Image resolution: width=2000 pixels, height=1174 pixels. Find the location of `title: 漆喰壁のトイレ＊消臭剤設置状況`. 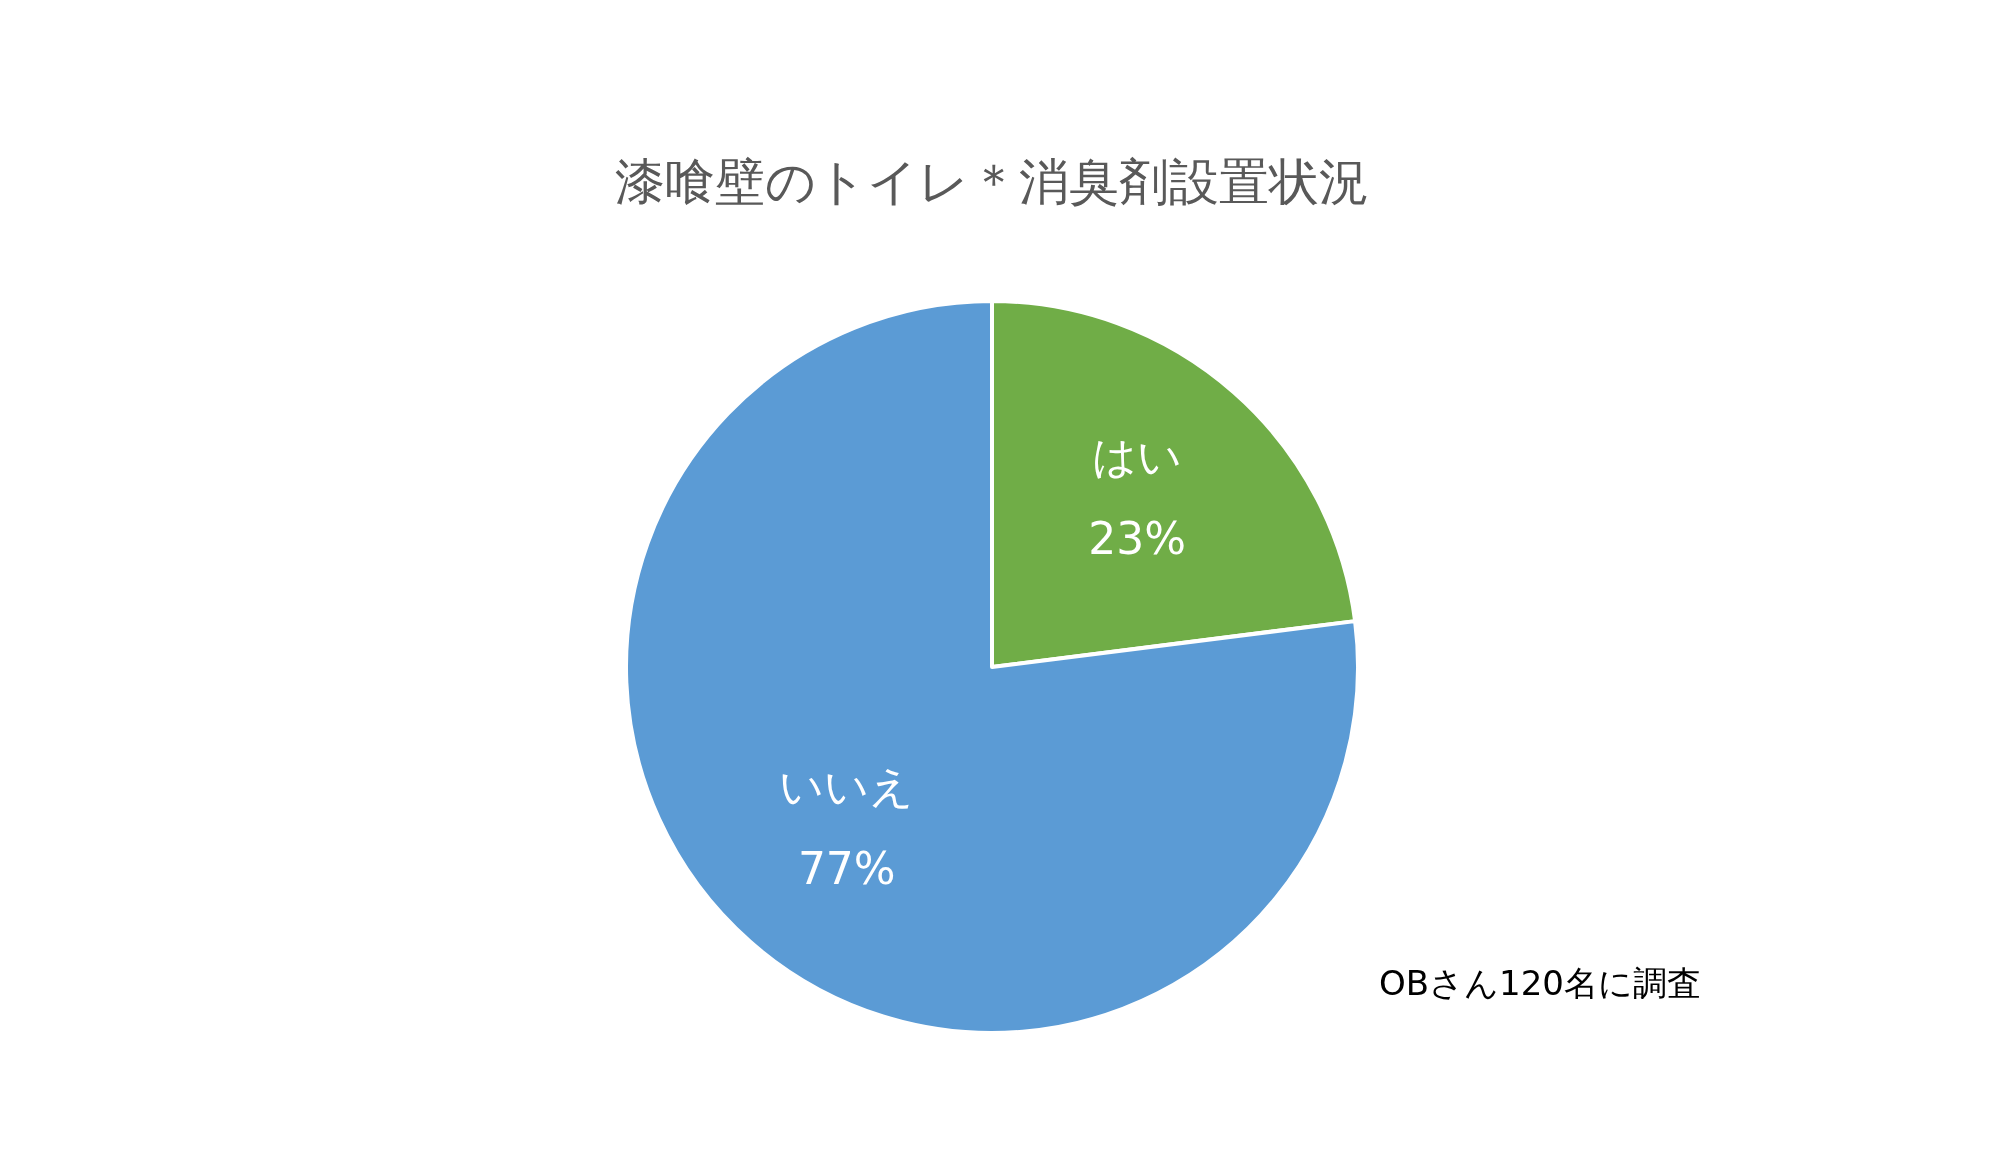

title: 漆喰壁のトイレ＊消臭剤設置状況 is located at coordinates (992, 181).